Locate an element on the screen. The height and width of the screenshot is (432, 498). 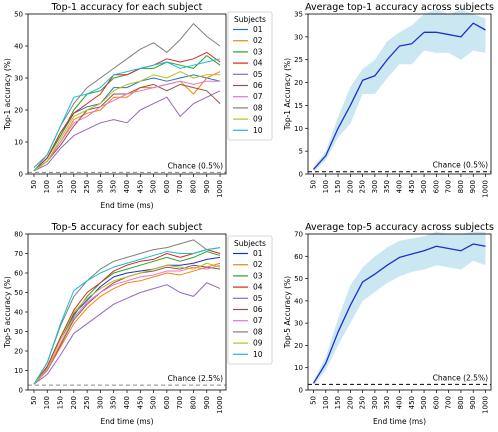
legend-entry-02: 02 is located at coordinates (258, 264).